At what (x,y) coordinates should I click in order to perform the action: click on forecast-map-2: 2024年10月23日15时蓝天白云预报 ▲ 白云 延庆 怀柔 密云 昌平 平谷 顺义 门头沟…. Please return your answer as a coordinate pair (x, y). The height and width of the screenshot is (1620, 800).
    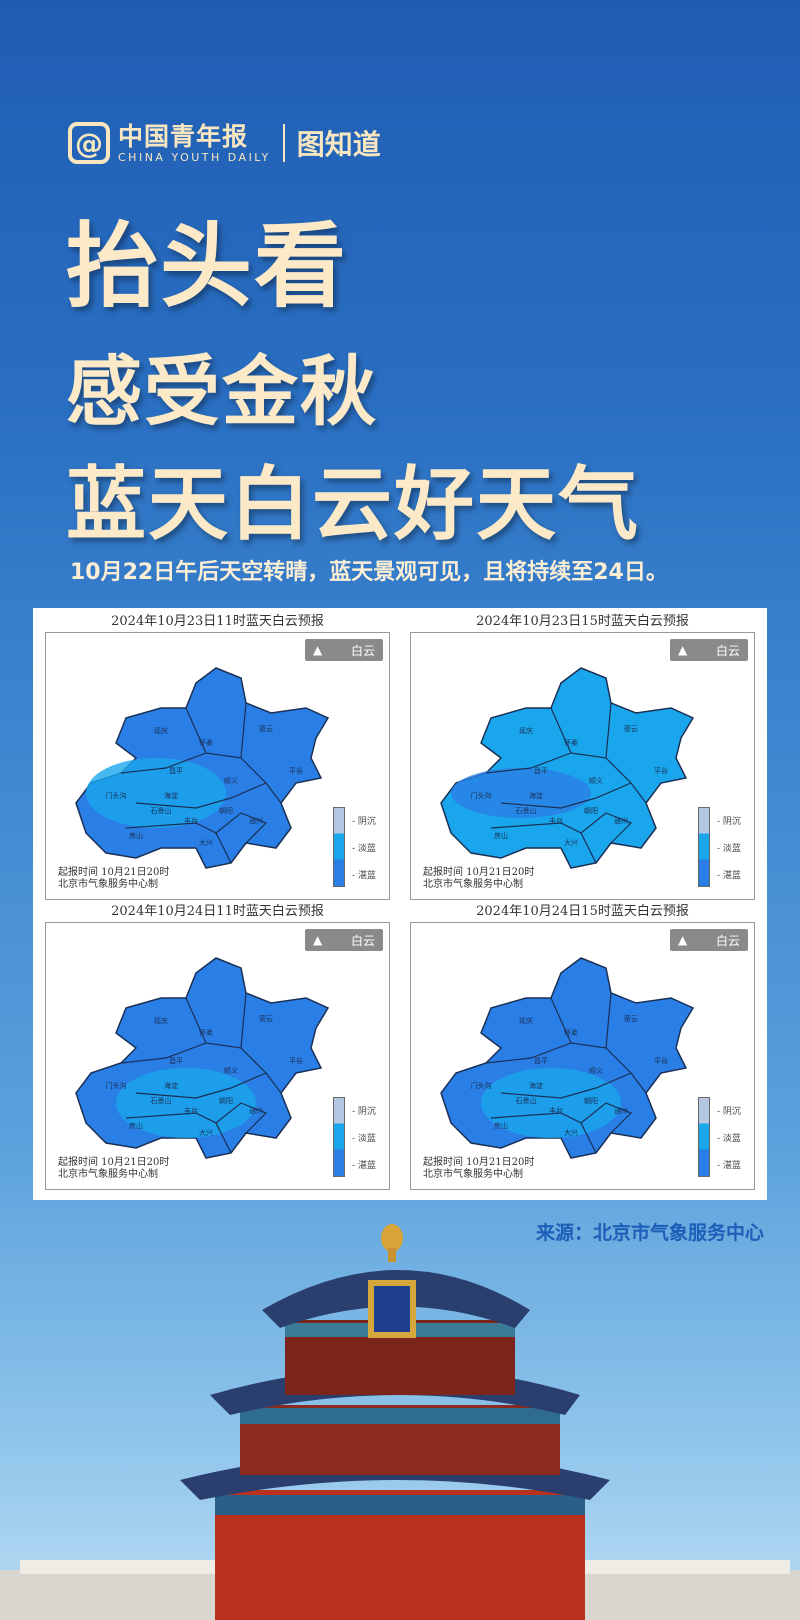
    Looking at the image, I should click on (582, 757).